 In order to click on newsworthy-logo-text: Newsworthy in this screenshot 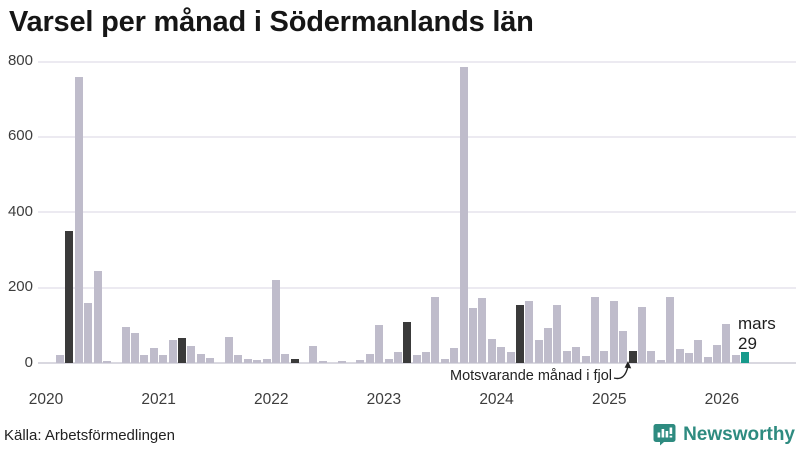, I will do `click(739, 434)`.